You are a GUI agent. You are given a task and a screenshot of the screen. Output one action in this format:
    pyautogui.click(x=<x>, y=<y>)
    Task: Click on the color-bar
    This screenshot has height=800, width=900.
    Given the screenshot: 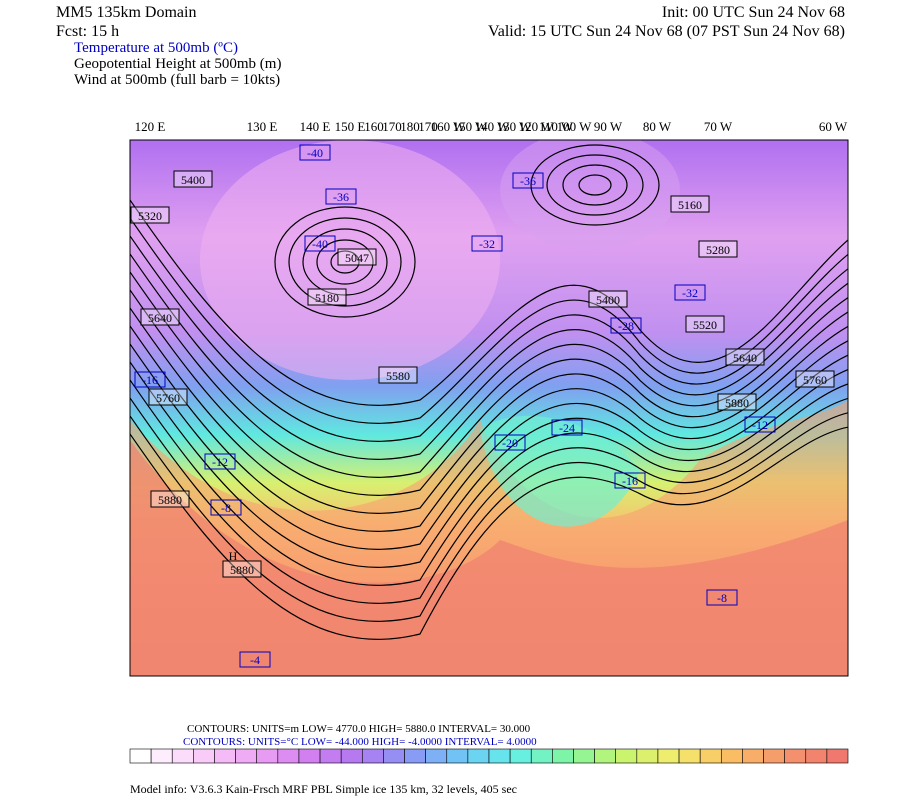 What is the action you would take?
    pyautogui.click(x=489, y=756)
    